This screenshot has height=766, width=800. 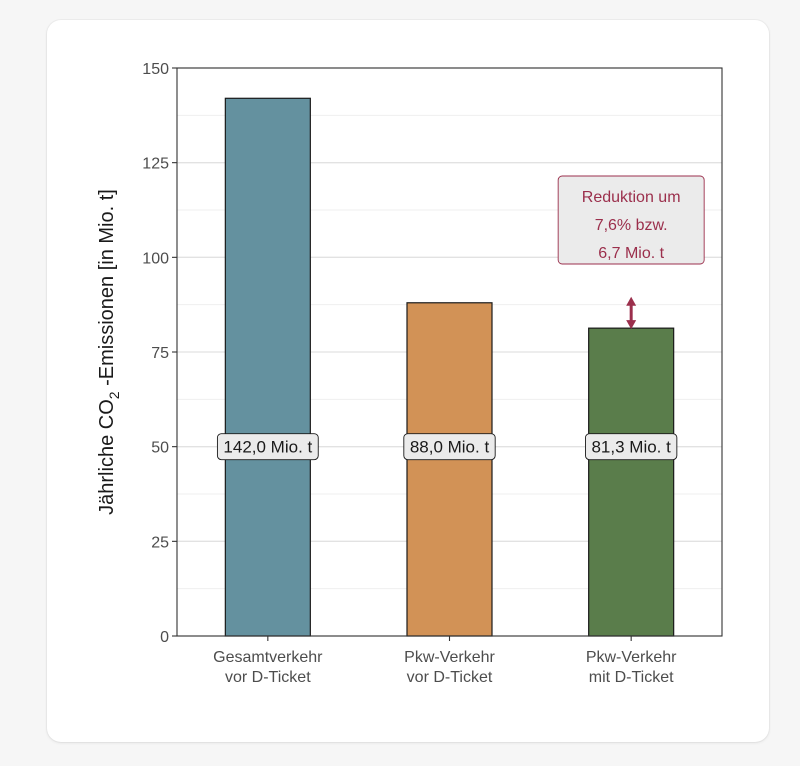 What do you see at coordinates (631, 325) in the screenshot?
I see `arrow-head-down` at bounding box center [631, 325].